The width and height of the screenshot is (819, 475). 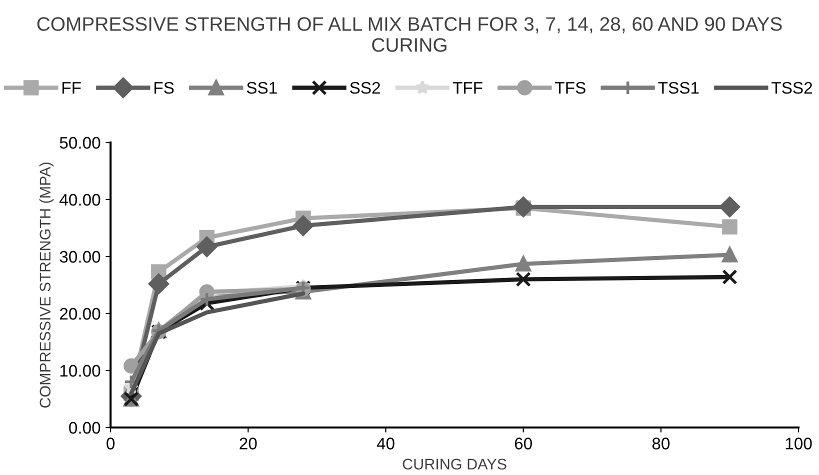 I want to click on x-tick-label: 40, so click(x=385, y=444).